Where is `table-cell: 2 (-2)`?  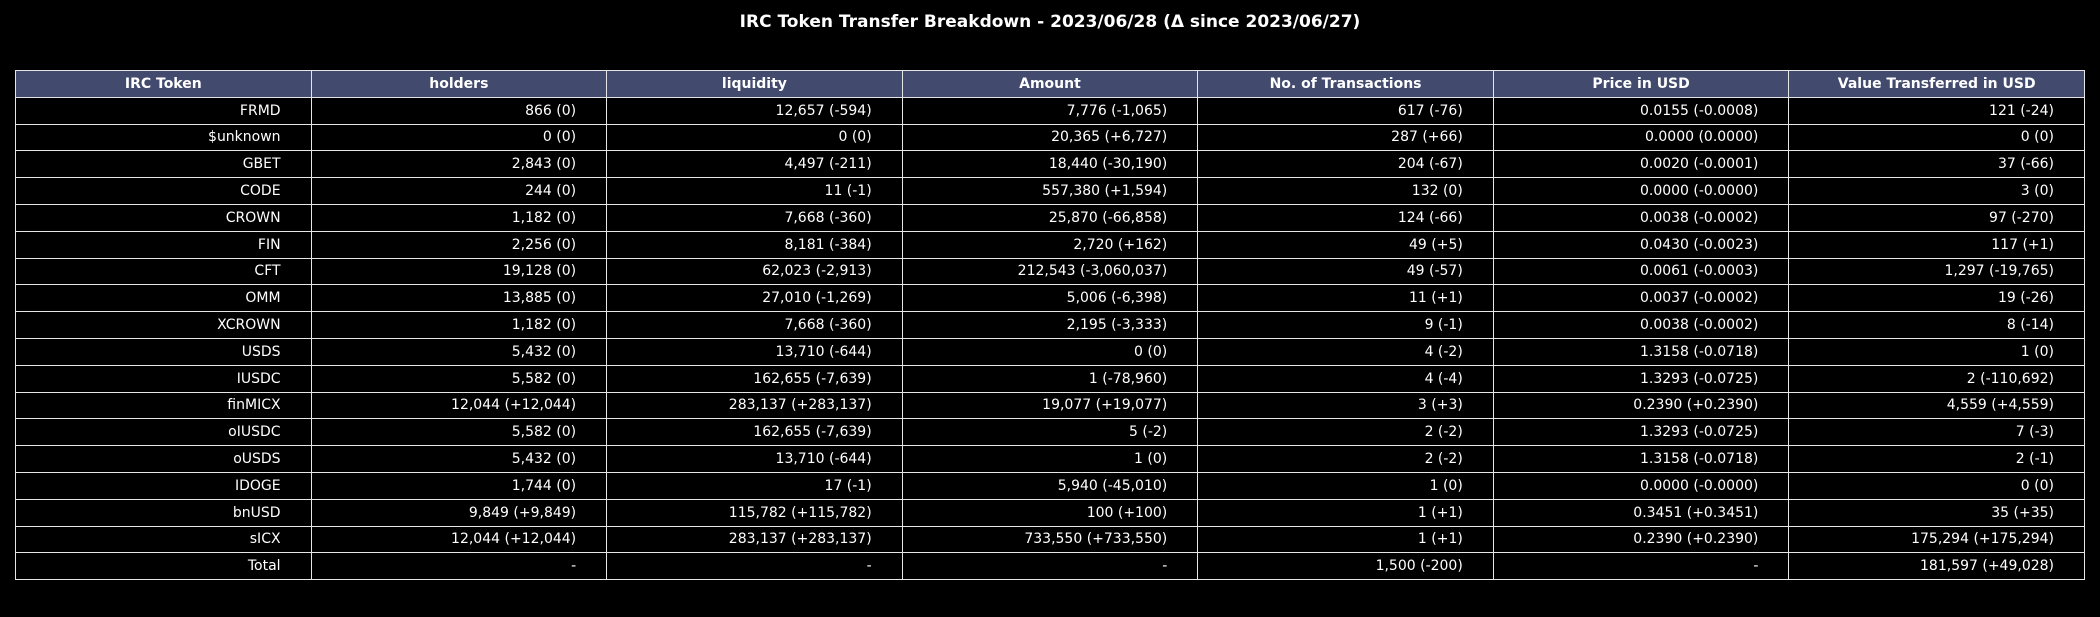 table-cell: 2 (-2) is located at coordinates (1345, 432).